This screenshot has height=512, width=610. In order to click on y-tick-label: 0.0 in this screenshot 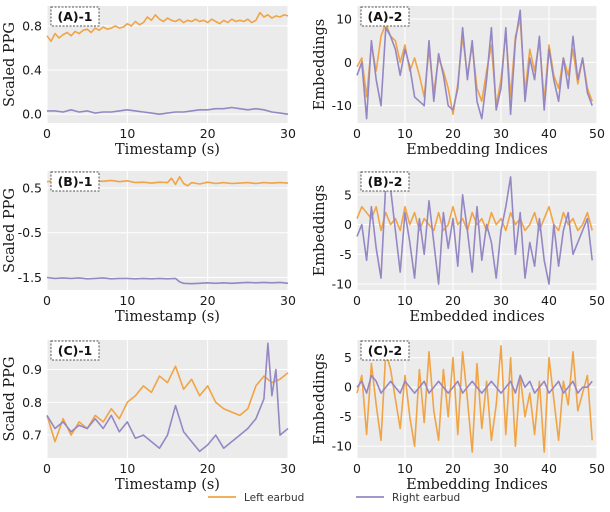, I will do `click(32, 114)`.